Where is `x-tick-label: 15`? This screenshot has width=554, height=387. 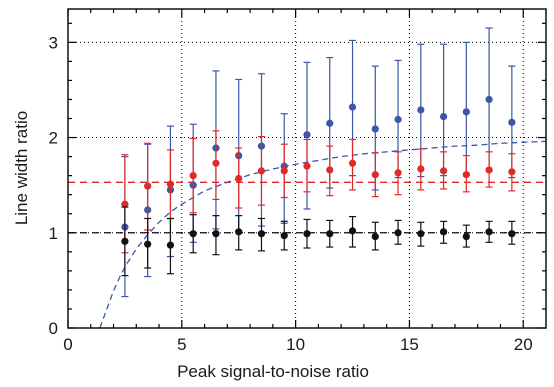 x-tick-label: 15 is located at coordinates (409, 344).